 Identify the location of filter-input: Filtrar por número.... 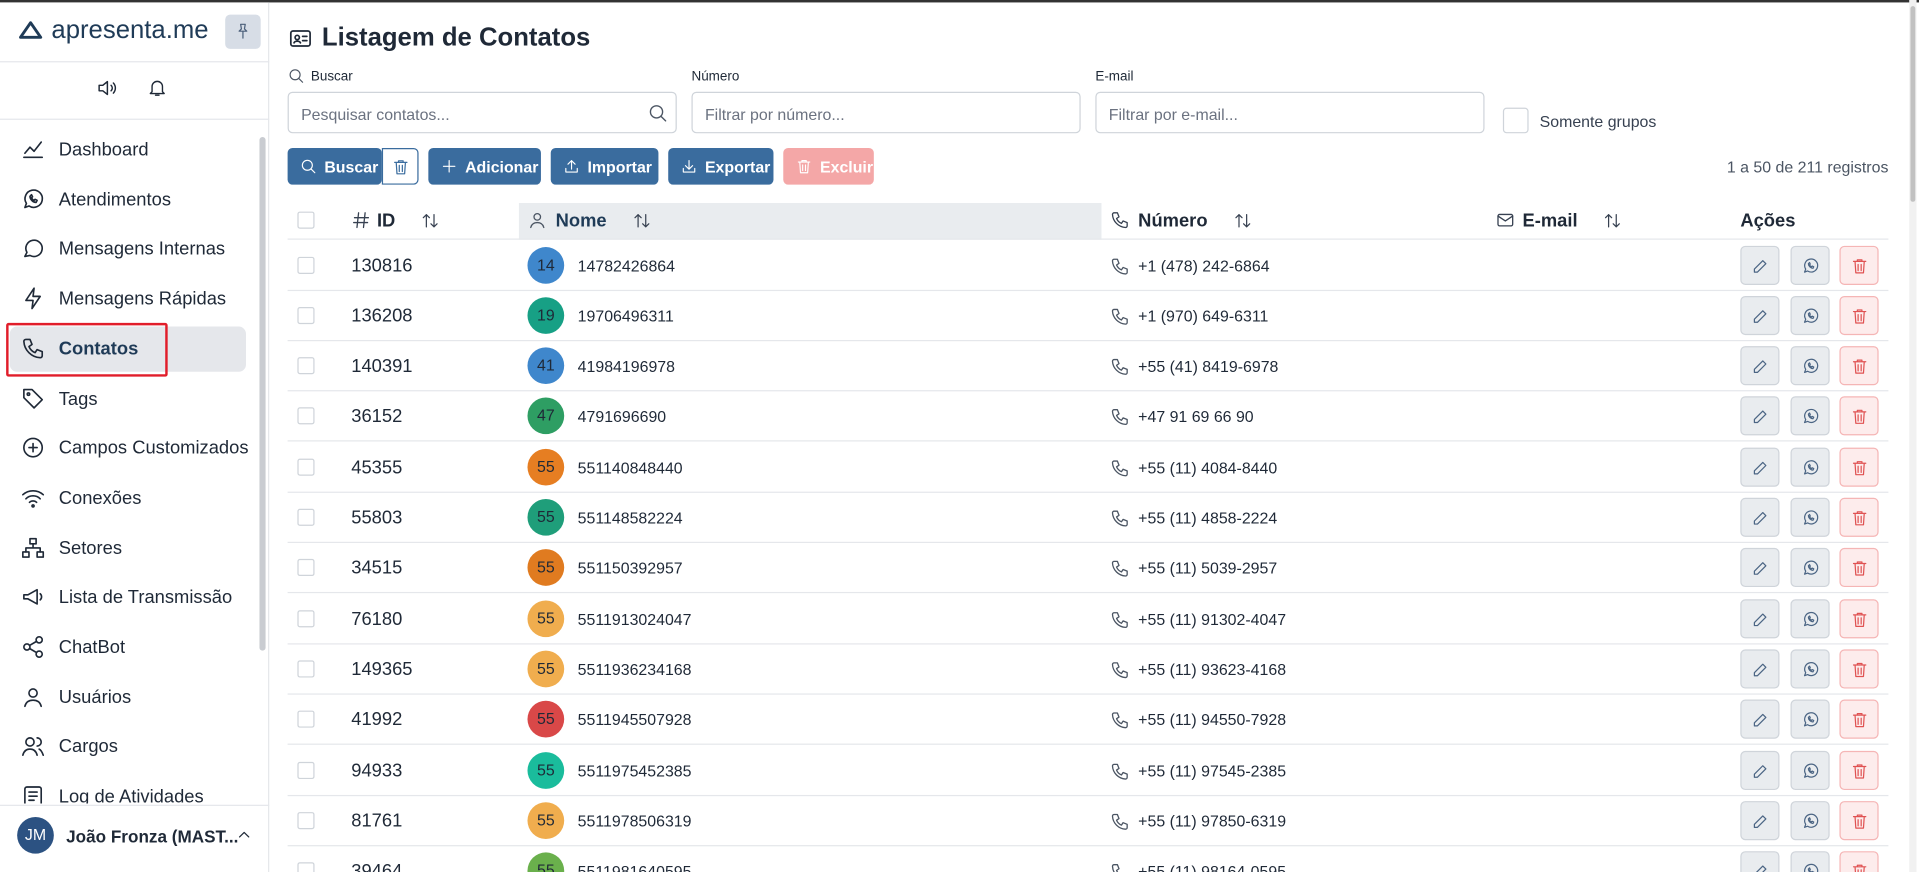
(886, 112).